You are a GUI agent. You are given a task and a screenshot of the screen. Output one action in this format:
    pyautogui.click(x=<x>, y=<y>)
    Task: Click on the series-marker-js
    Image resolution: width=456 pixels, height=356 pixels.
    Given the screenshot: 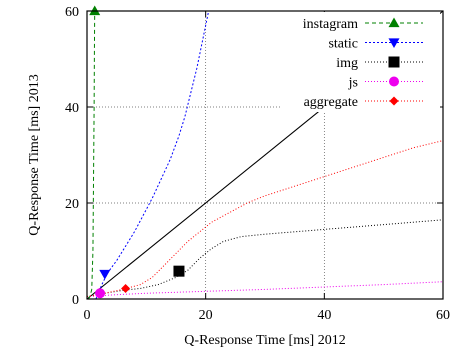 What is the action you would take?
    pyautogui.click(x=100, y=293)
    